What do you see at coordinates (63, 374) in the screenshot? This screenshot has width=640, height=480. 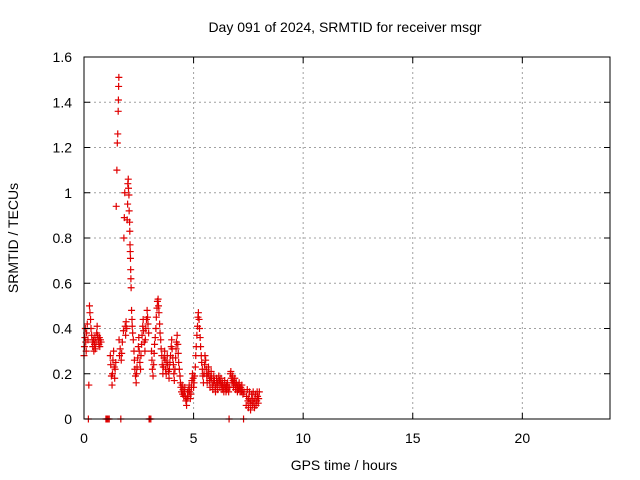 I see `y-tick-label: 0.2` at bounding box center [63, 374].